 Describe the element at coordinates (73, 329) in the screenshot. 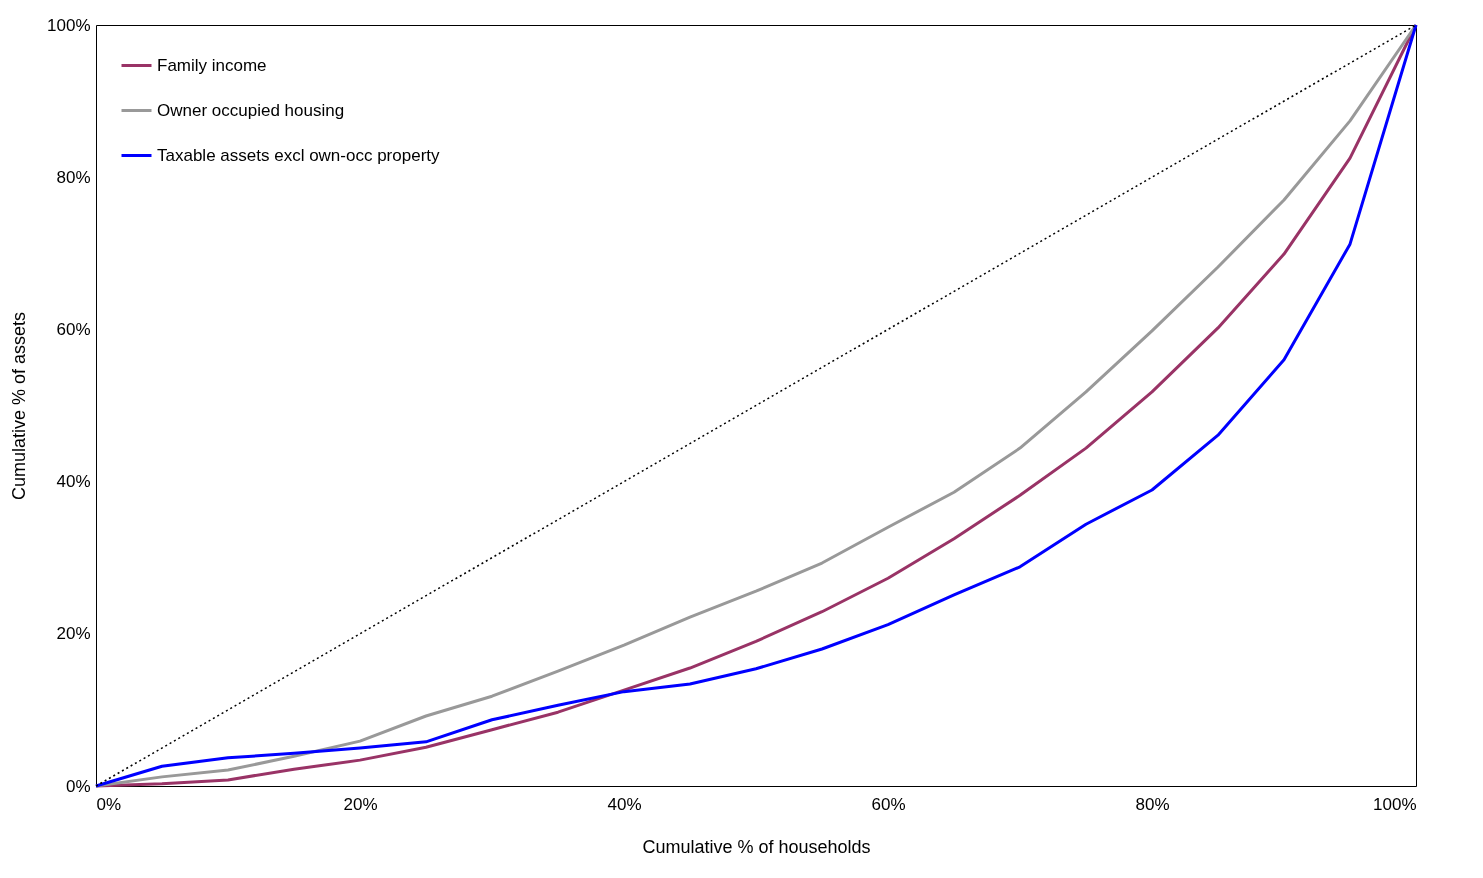

I see `y-tick-label: 60%` at that location.